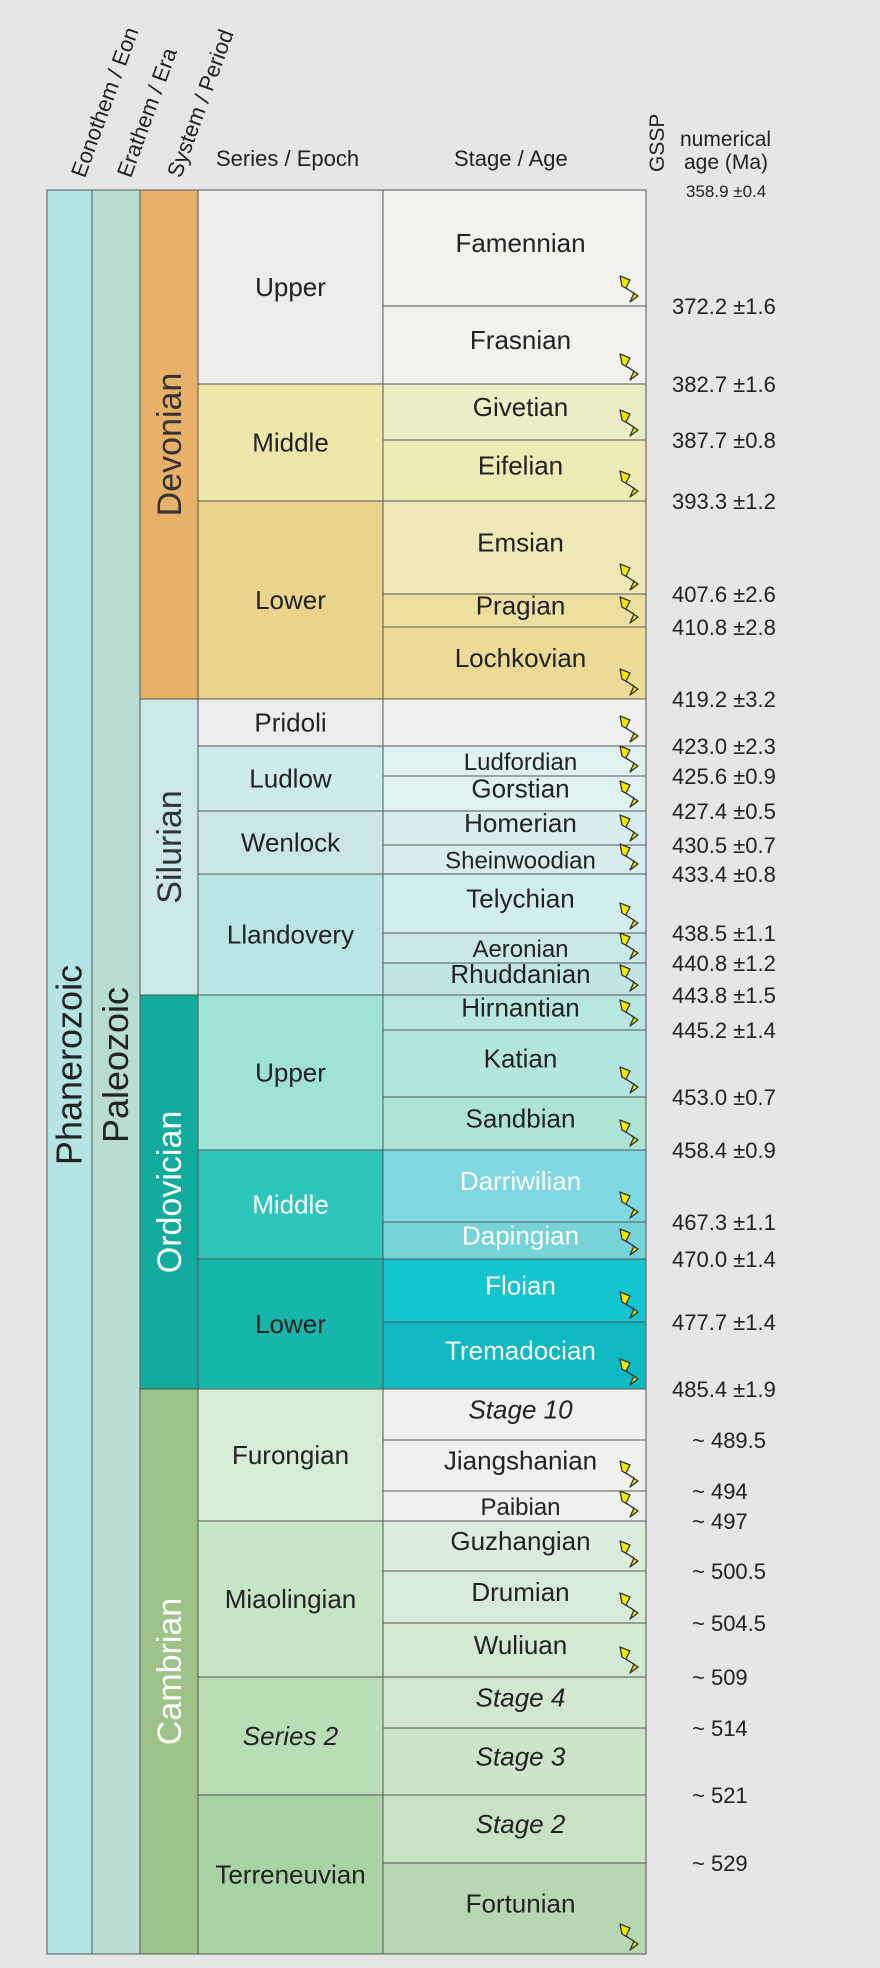 This screenshot has width=880, height=1968. I want to click on eon-block, so click(69, 1072).